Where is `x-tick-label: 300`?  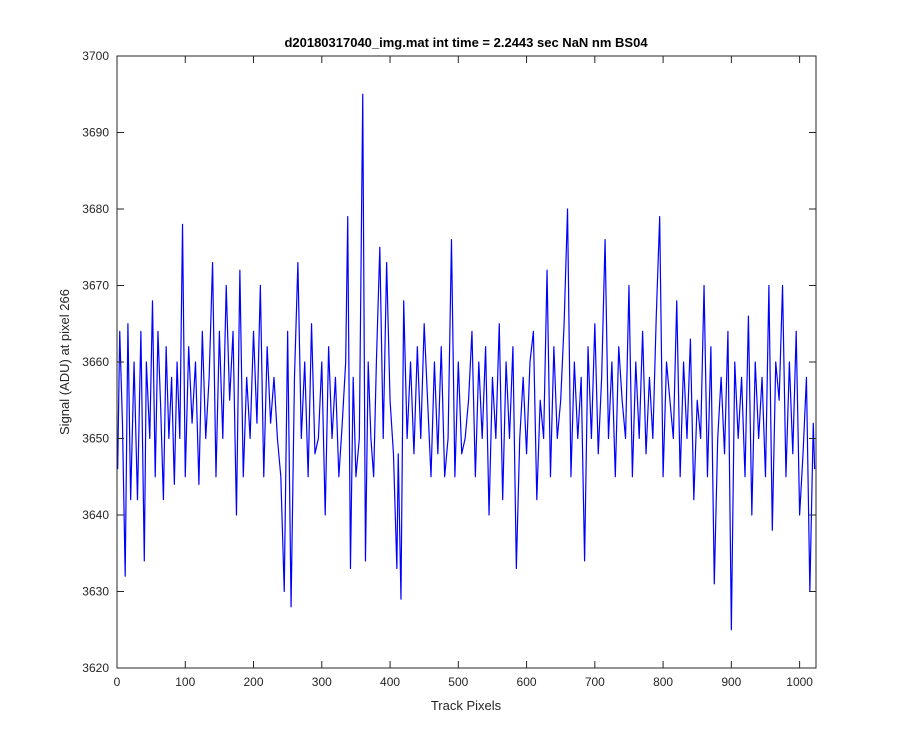
x-tick-label: 300 is located at coordinates (322, 682).